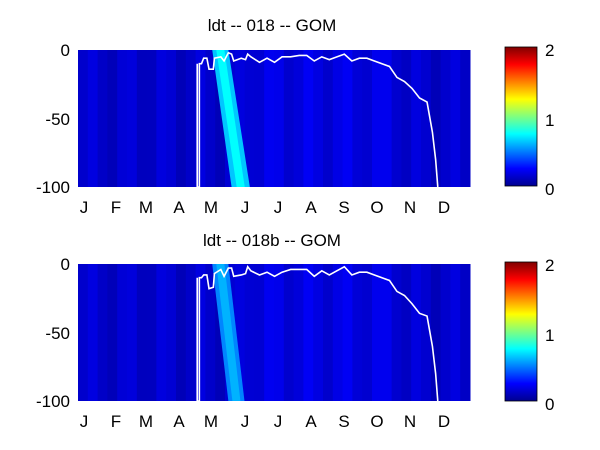 The width and height of the screenshot is (600, 450). I want to click on x-tick-label: S, so click(343, 207).